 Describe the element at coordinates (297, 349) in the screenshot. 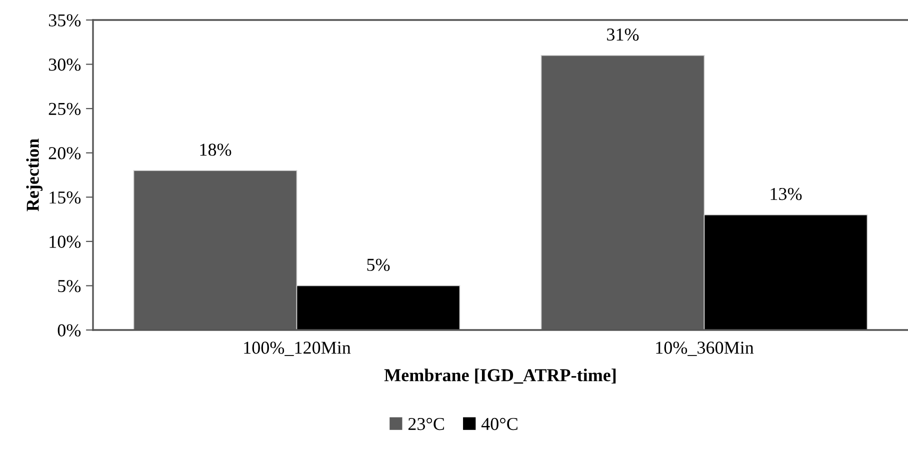

I see `x-tick-label: 100%_120Min` at that location.